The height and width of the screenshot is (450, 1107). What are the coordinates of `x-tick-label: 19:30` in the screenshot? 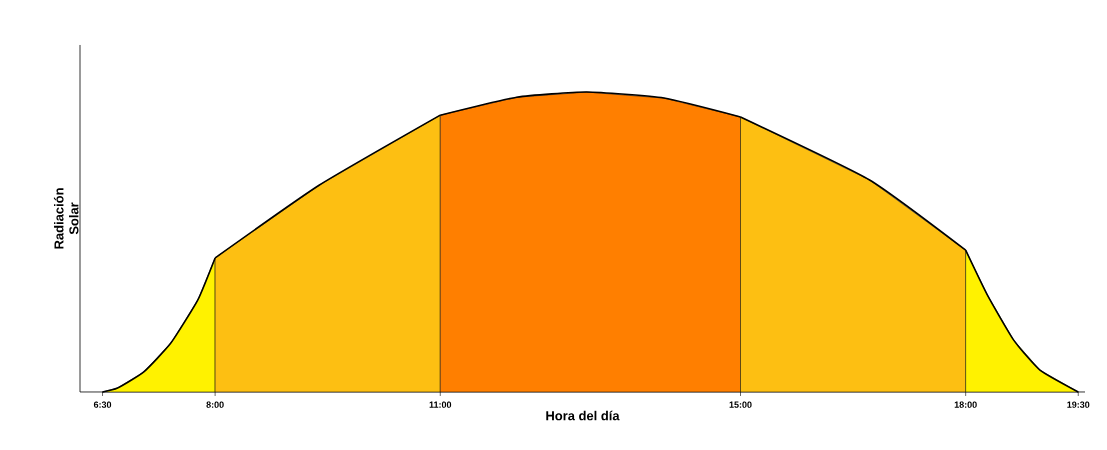 It's located at (1078, 404).